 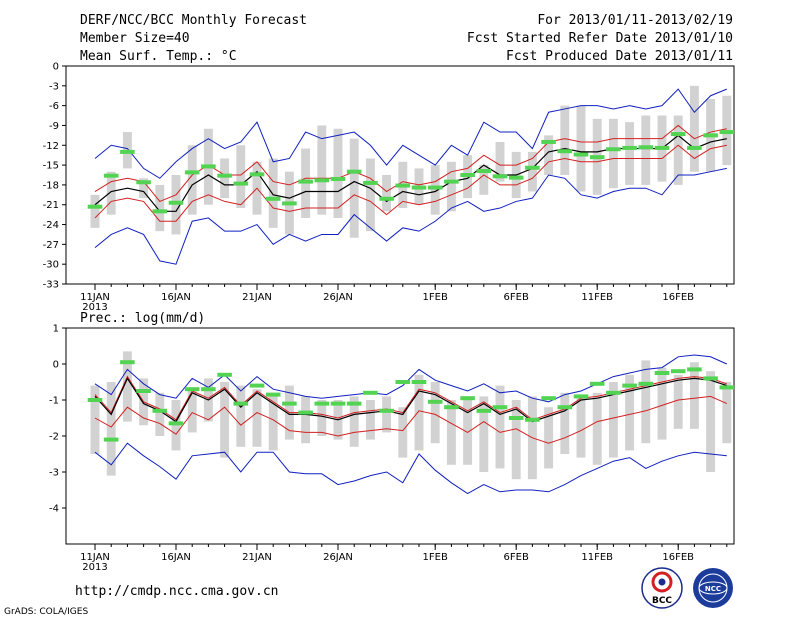 What do you see at coordinates (662, 601) in the screenshot?
I see `bcc-logo-text: BCC` at bounding box center [662, 601].